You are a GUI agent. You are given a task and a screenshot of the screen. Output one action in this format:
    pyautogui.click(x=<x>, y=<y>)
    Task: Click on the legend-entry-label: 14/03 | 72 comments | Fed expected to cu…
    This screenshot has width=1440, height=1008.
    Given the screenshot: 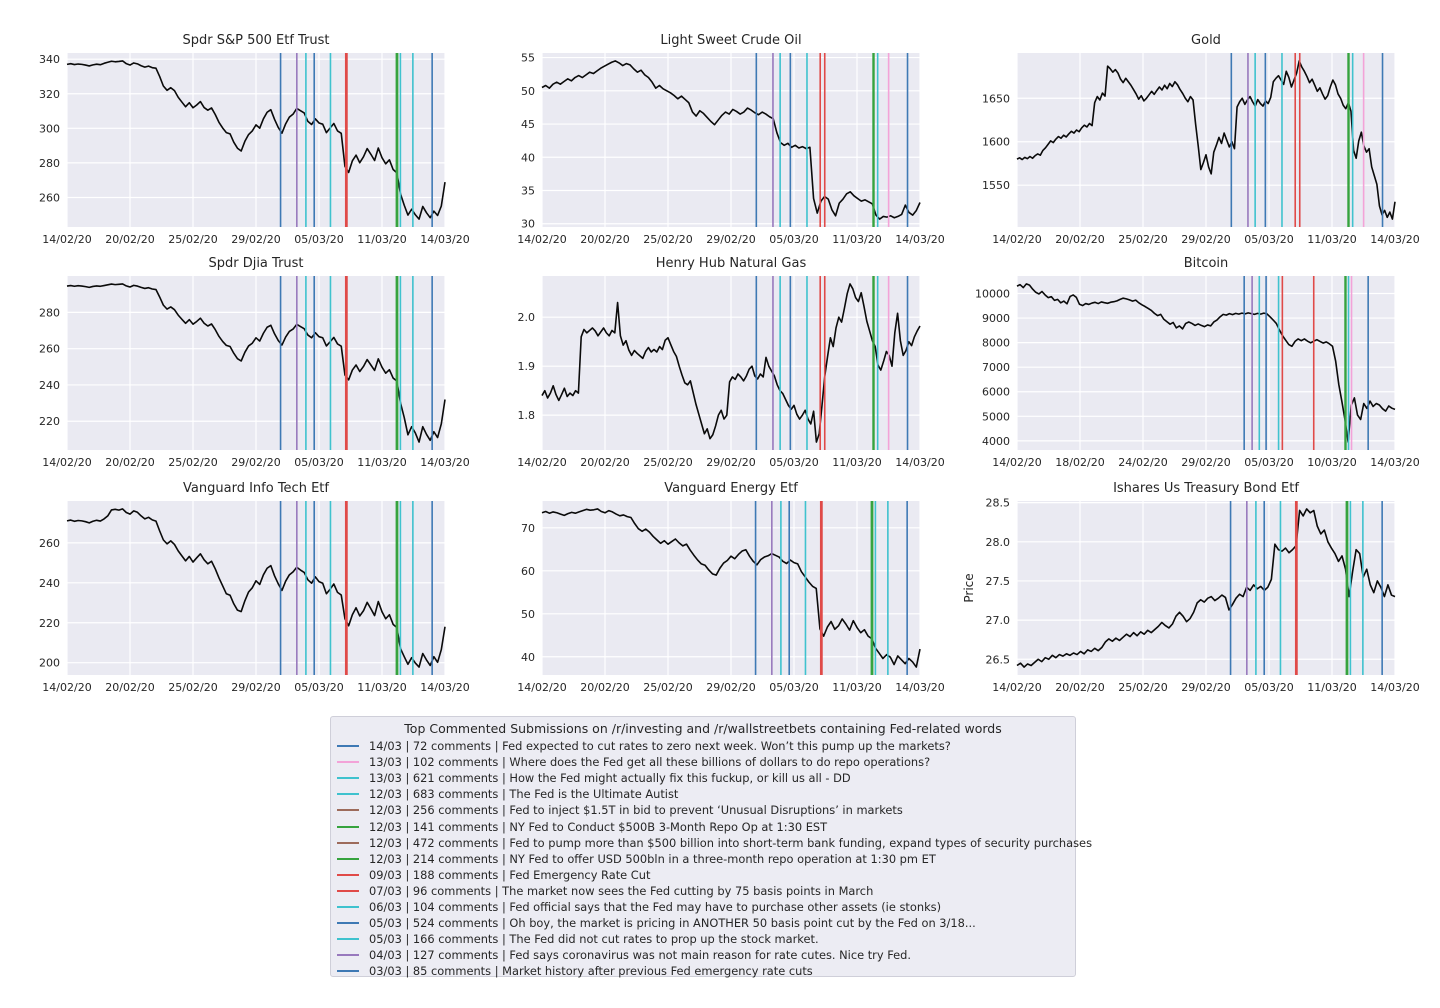 What is the action you would take?
    pyautogui.click(x=660, y=746)
    